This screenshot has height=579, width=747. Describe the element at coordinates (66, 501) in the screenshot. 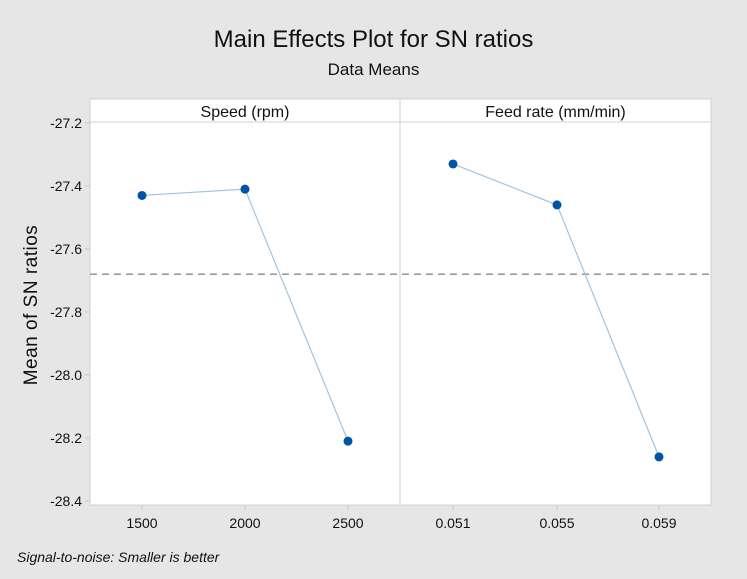

I see `y-tick-label: -28.4` at that location.